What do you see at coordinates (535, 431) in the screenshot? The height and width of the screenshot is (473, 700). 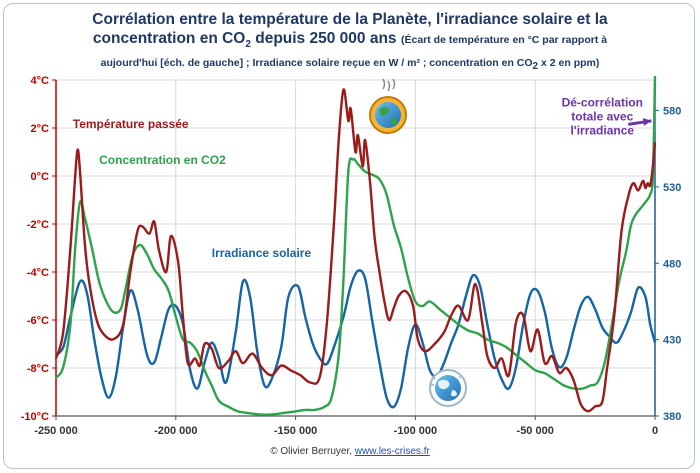 I see `x-tick-label: -50 000` at bounding box center [535, 431].